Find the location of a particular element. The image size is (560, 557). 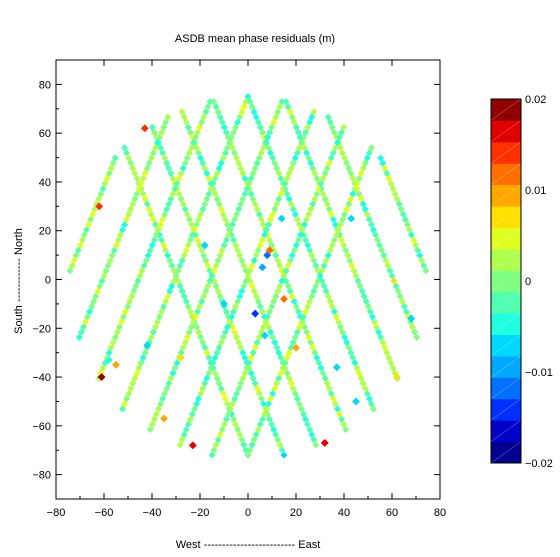

colorbar: 0.02 0.01 0 −0.01 −0.02 is located at coordinates (521, 282).